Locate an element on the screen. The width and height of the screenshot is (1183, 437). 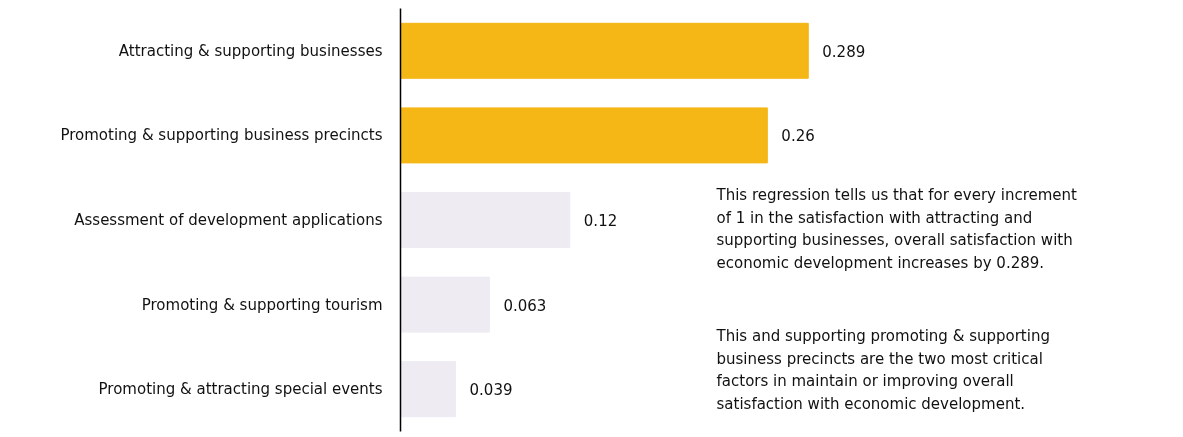
y-tick-label: Promoting & supporting tourism is located at coordinates (262, 304).